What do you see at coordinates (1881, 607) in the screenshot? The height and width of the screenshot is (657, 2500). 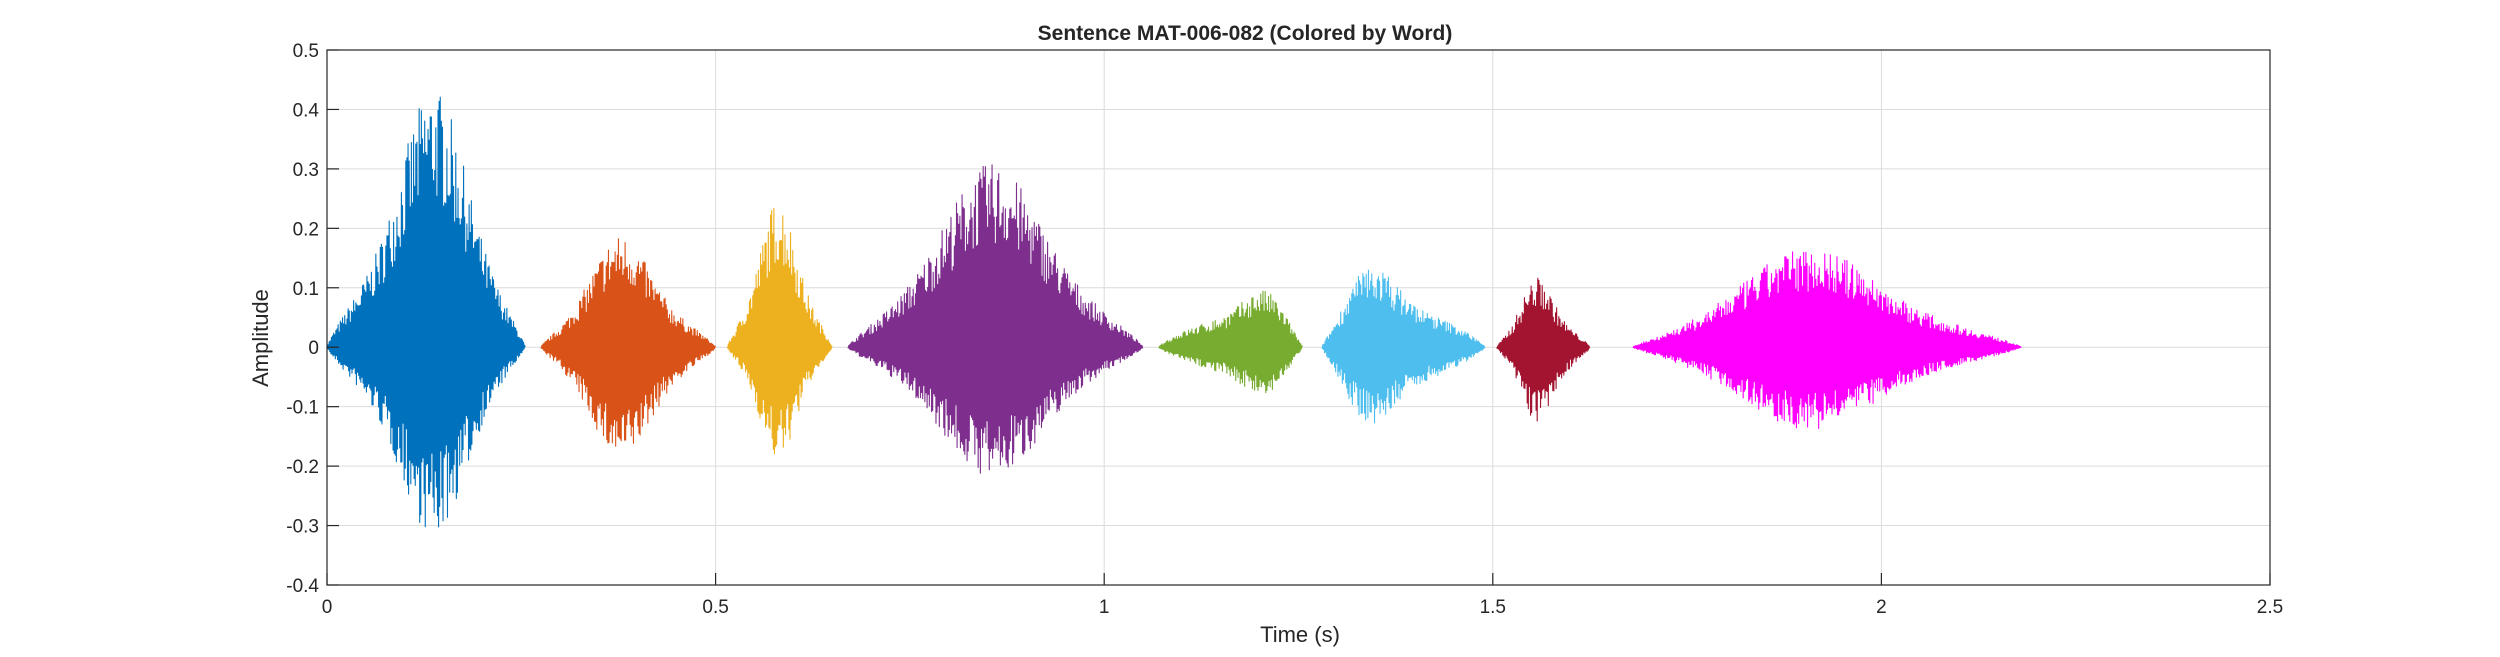 I see `x-tick-label: 2` at bounding box center [1881, 607].